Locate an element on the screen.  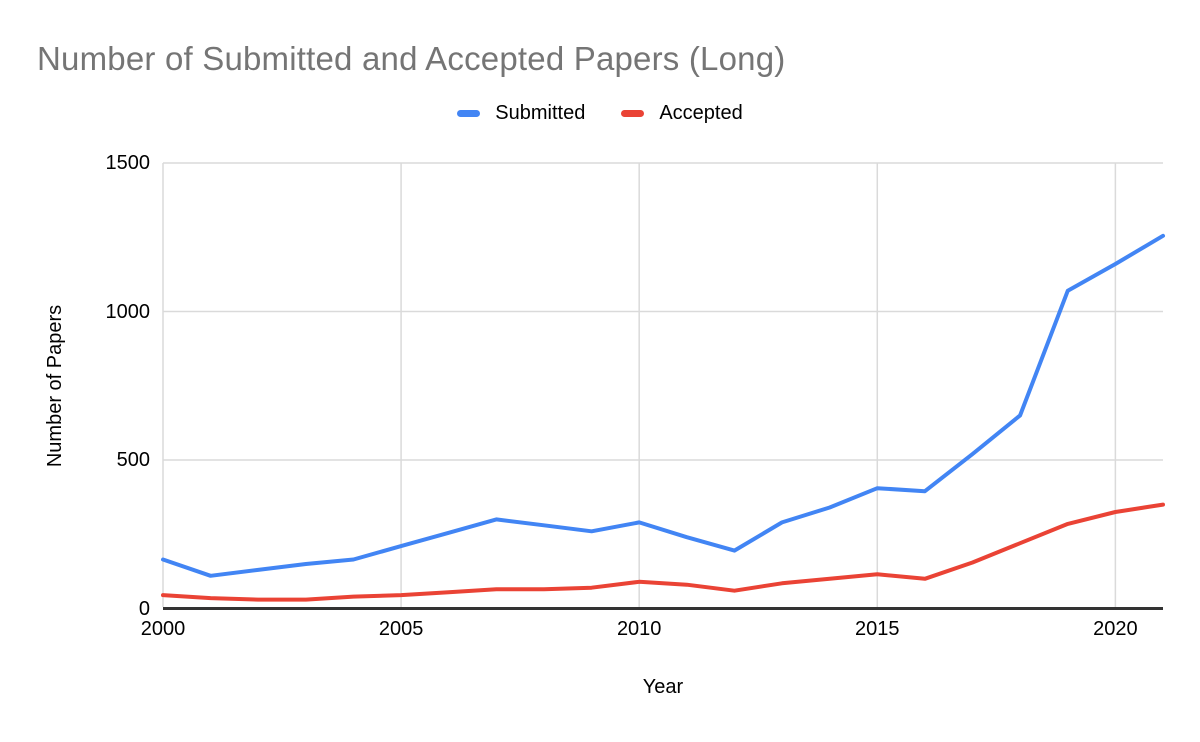
x-tick-label: 2010 is located at coordinates (639, 629).